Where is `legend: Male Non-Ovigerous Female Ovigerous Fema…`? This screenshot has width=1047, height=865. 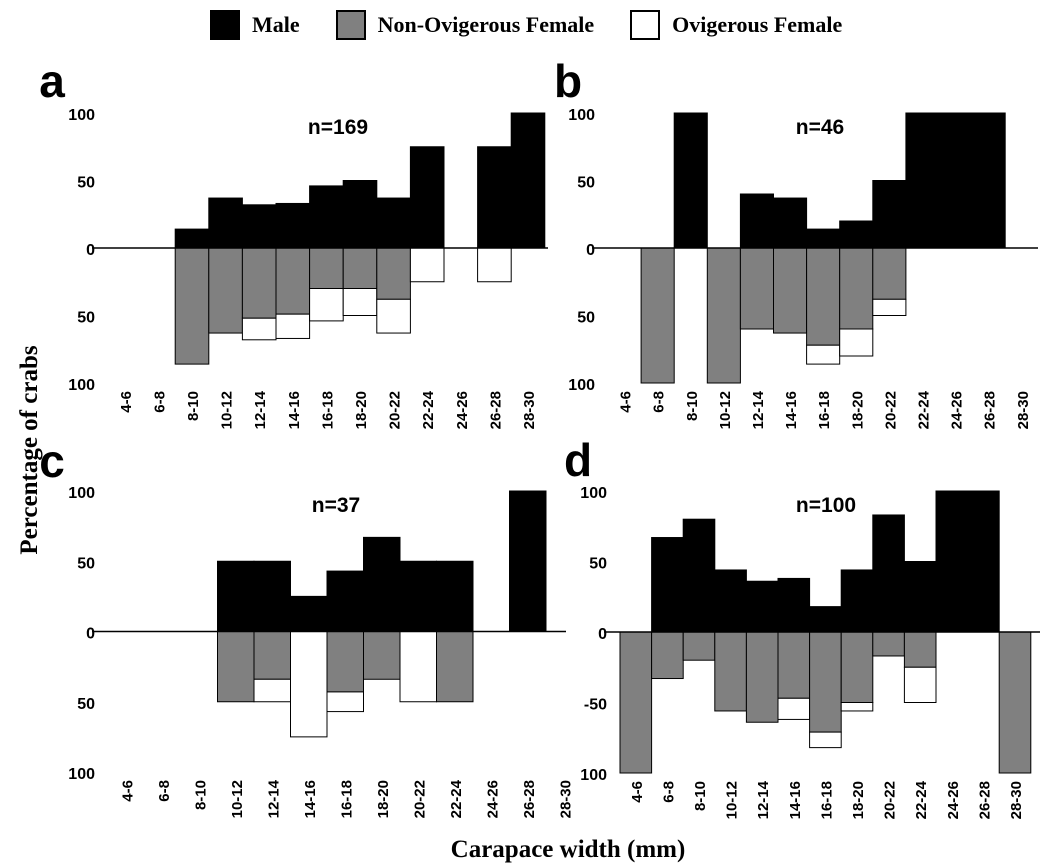
legend: Male Non-Ovigerous Female Ovigerous Fema… is located at coordinates (544, 25).